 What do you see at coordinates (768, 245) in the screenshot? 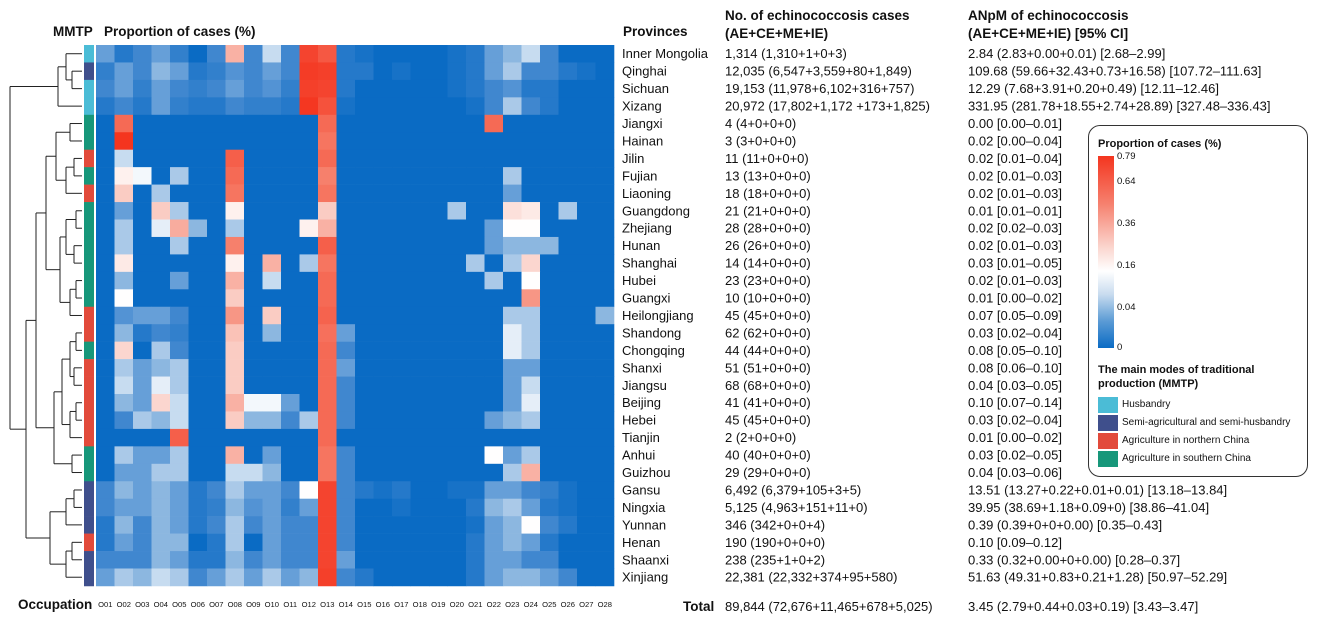
I see `cases-value: 26 (26+0+0+0)` at bounding box center [768, 245].